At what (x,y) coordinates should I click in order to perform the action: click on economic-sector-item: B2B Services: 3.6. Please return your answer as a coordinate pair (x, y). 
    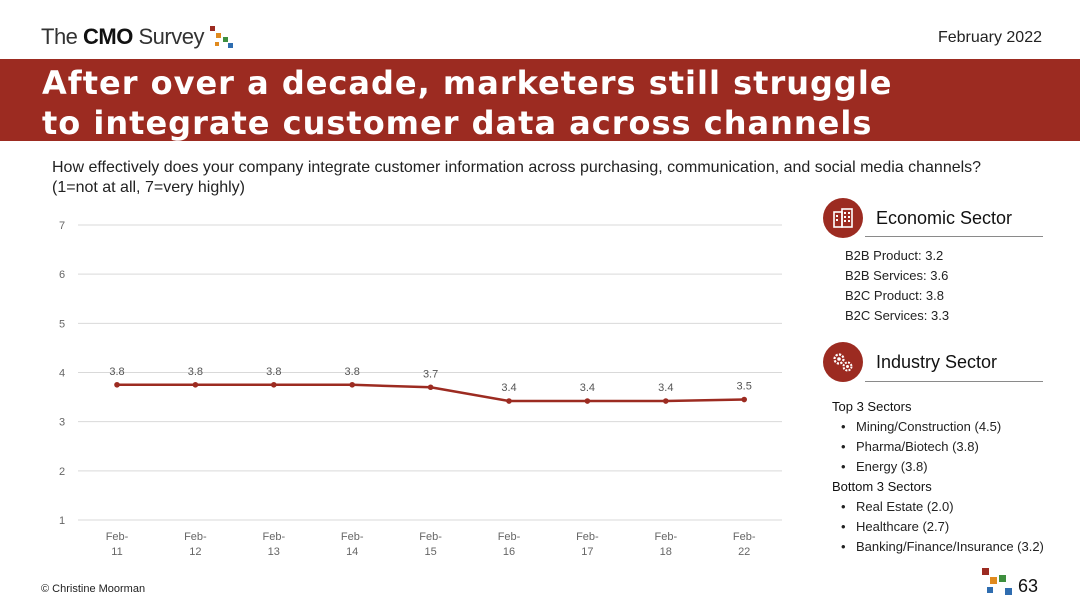
    Looking at the image, I should click on (897, 275).